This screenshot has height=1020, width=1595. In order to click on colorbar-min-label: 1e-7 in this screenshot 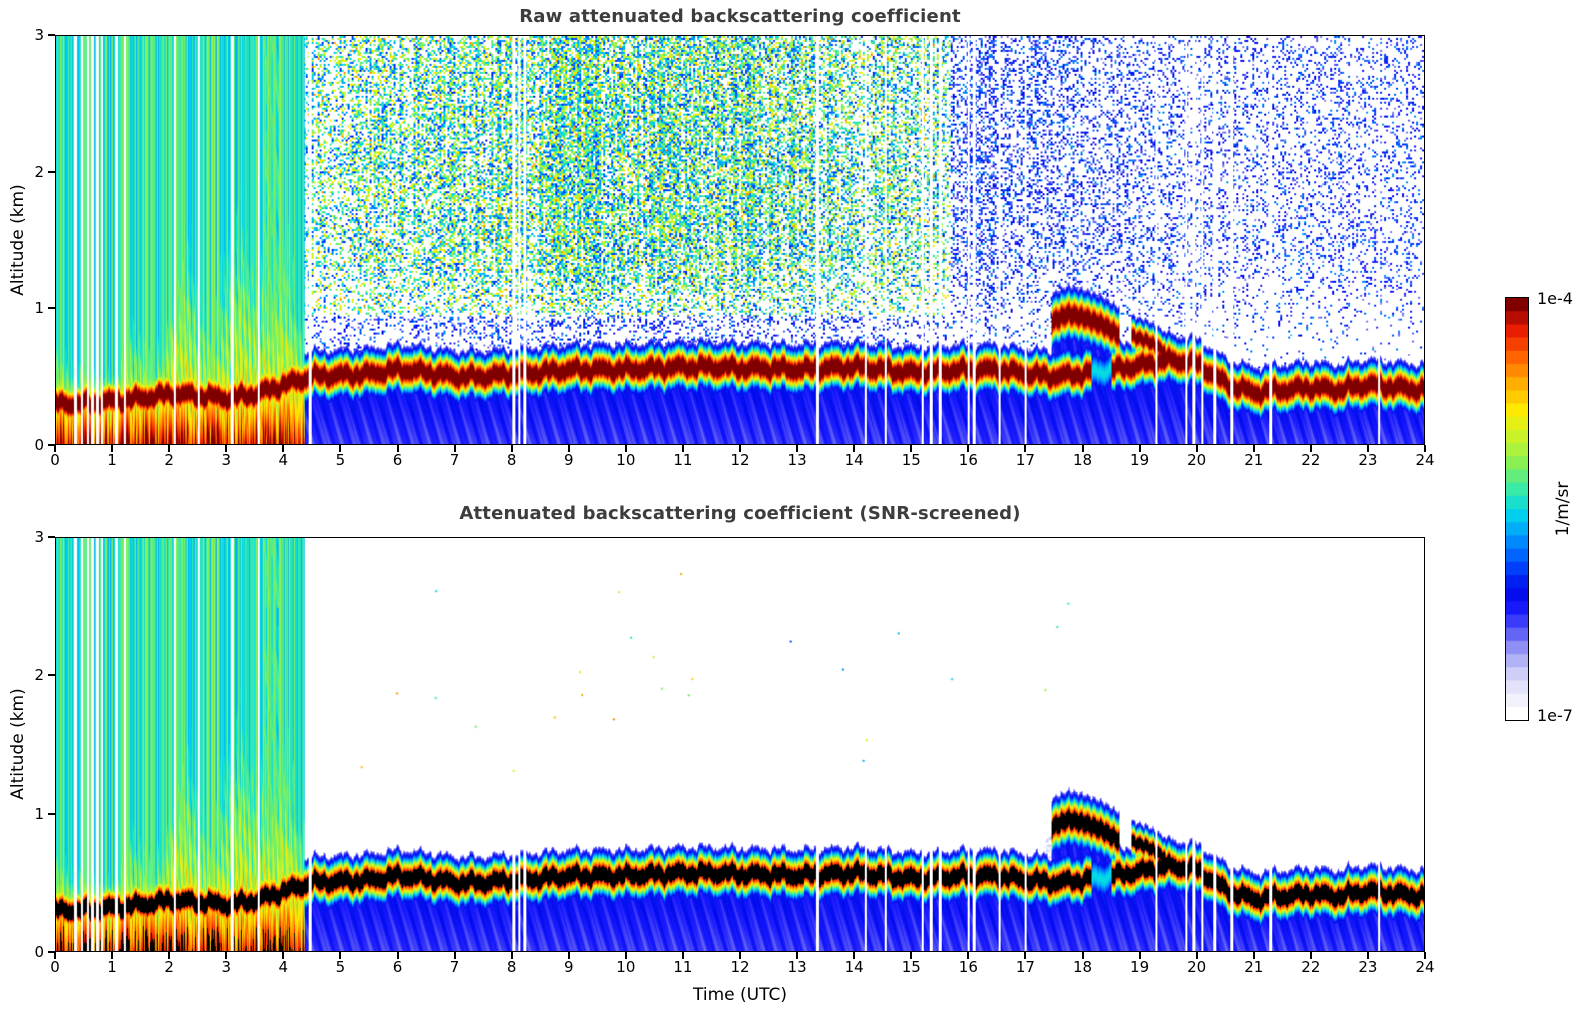, I will do `click(1555, 715)`.